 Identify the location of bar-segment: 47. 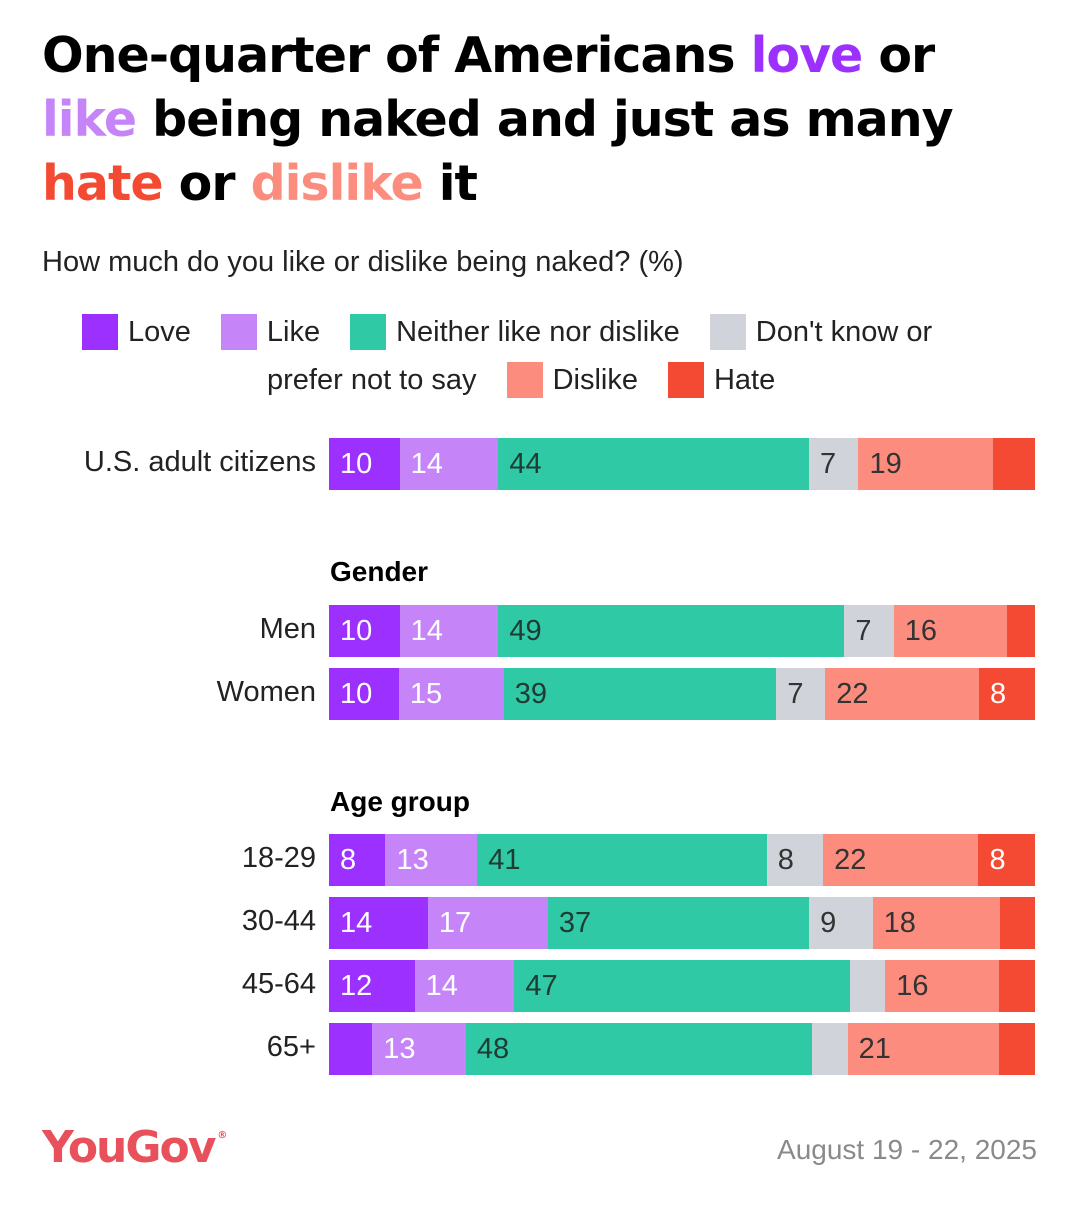
(682, 986).